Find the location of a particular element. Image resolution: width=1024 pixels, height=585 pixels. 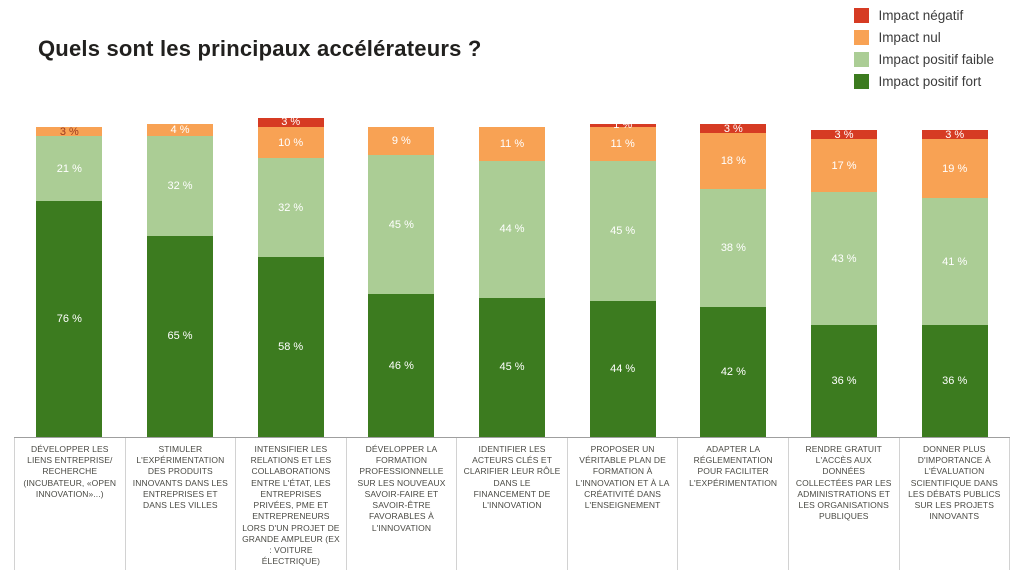

bar-segment: 58 % is located at coordinates (290, 347).